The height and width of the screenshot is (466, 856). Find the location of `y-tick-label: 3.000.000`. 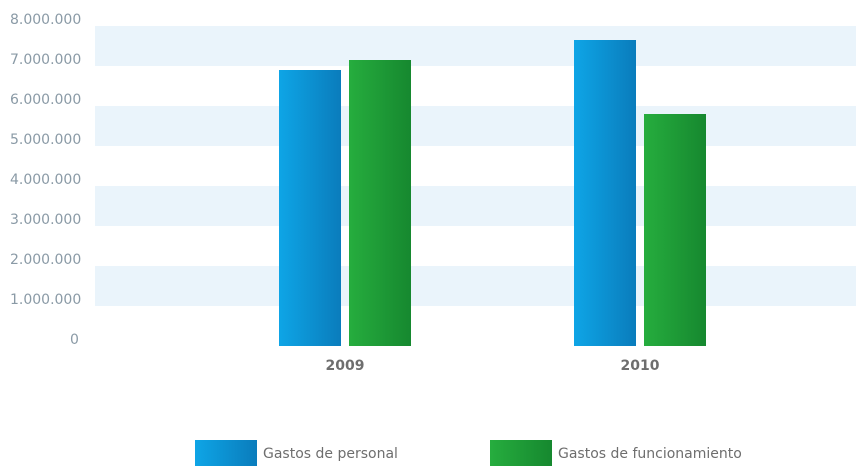

y-tick-label: 3.000.000 is located at coordinates (45, 220).